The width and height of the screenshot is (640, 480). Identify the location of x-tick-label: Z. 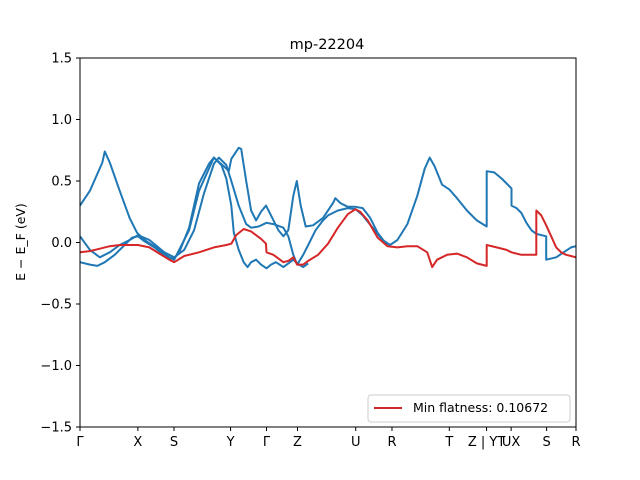
(297, 442).